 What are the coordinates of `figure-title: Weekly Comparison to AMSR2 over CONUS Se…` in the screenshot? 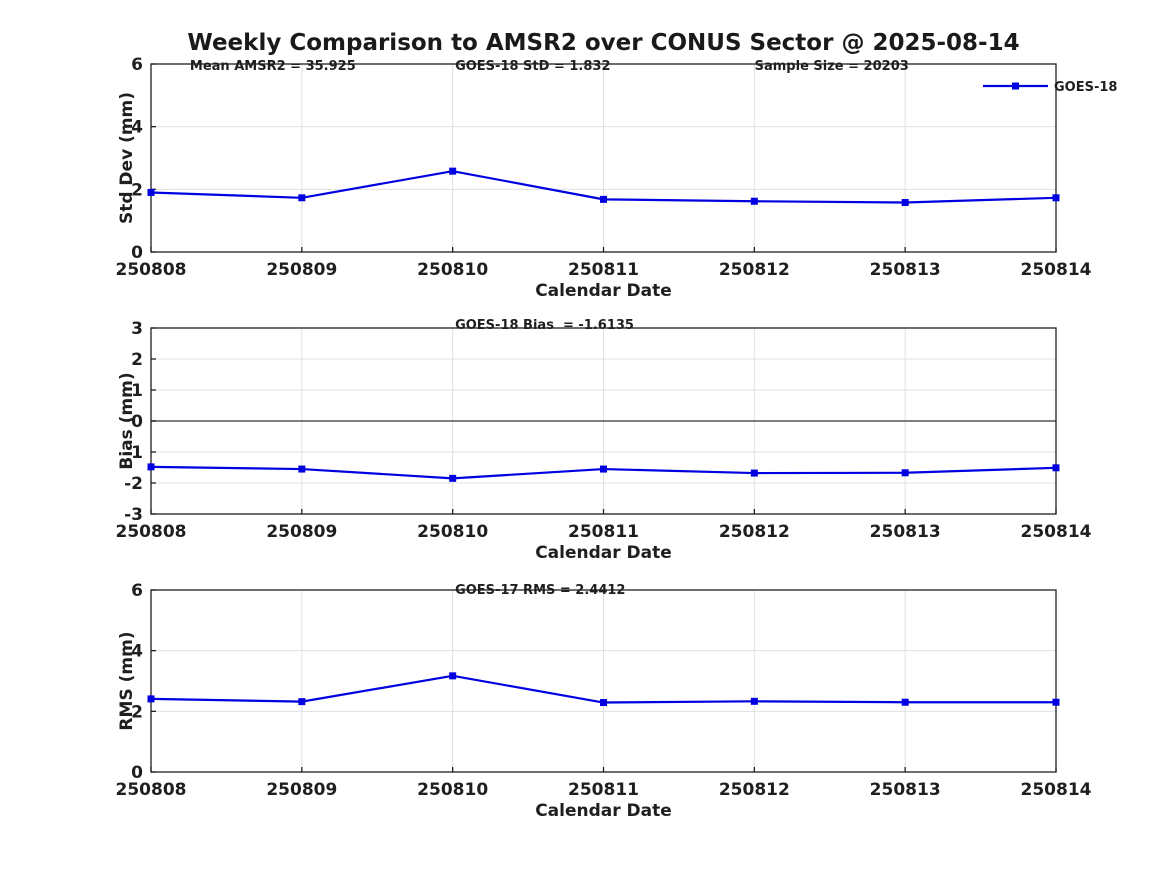 It's located at (603, 43).